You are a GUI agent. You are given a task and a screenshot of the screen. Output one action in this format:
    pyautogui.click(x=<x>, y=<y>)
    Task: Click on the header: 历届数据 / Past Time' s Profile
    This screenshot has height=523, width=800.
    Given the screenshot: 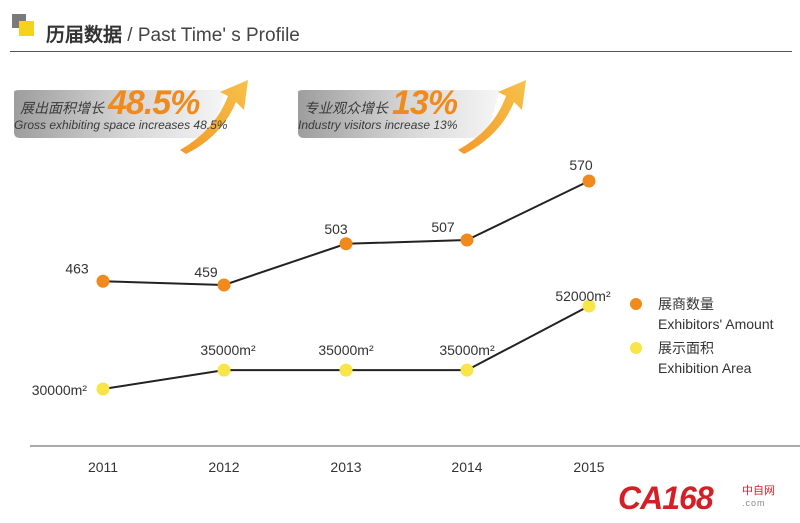 What is the action you would take?
    pyautogui.click(x=400, y=30)
    